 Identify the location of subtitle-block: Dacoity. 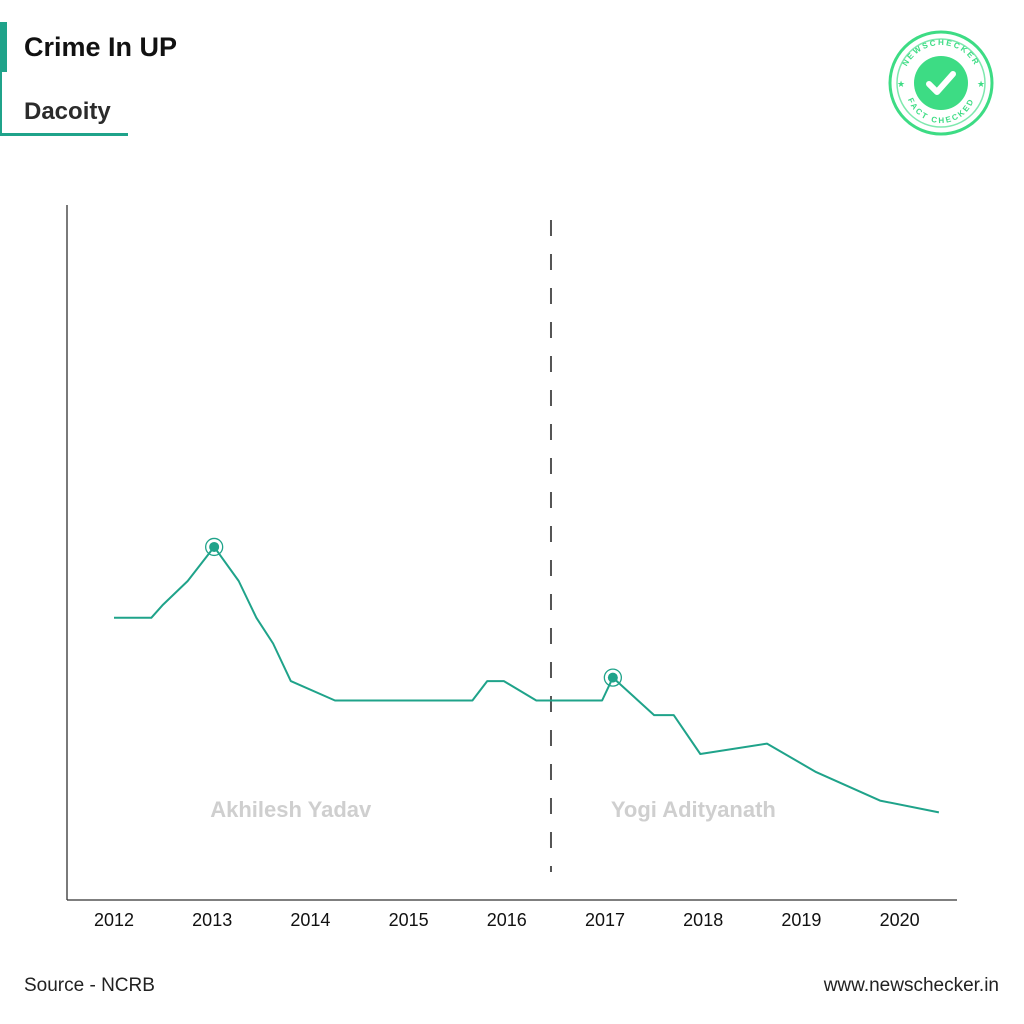
(64, 104).